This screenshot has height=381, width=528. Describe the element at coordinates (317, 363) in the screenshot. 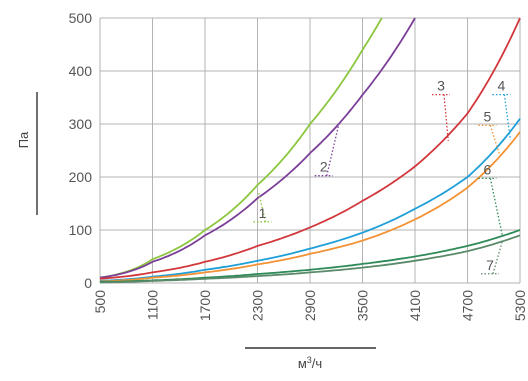

I see `x-axis-label-tail: /ч` at that location.